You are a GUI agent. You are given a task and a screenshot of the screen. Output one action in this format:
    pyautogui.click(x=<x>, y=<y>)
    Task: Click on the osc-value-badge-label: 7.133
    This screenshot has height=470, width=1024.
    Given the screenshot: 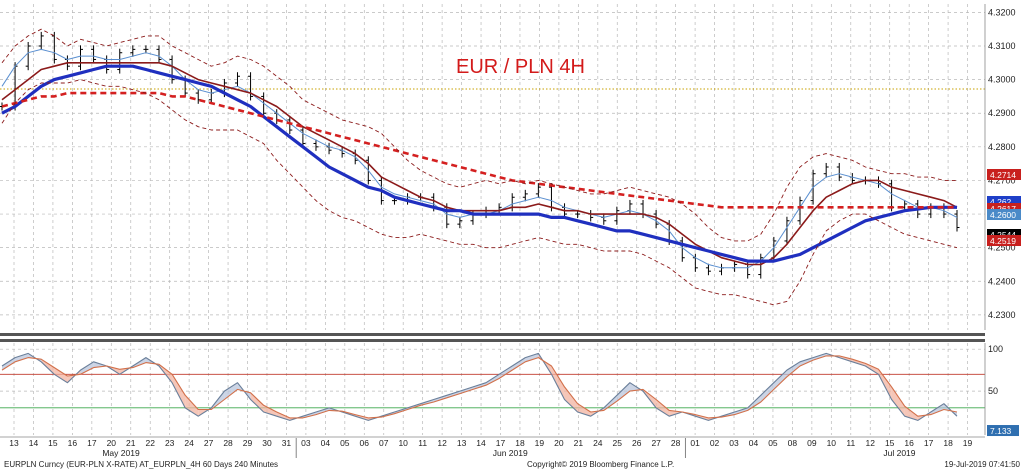 What is the action you would take?
    pyautogui.click(x=1001, y=431)
    